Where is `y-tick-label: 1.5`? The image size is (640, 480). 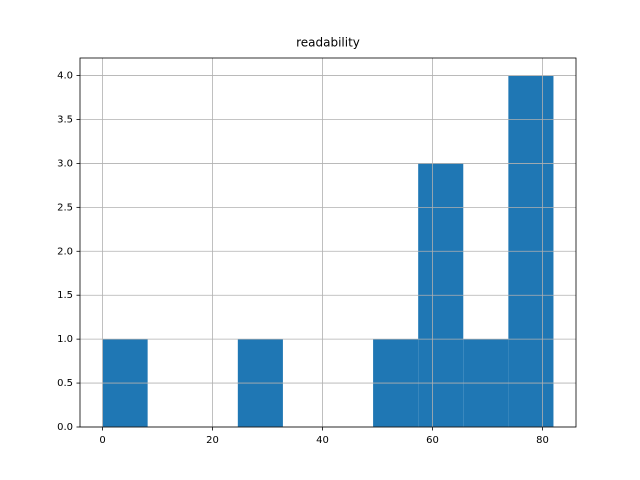 y-tick-label: 1.5 is located at coordinates (65, 295).